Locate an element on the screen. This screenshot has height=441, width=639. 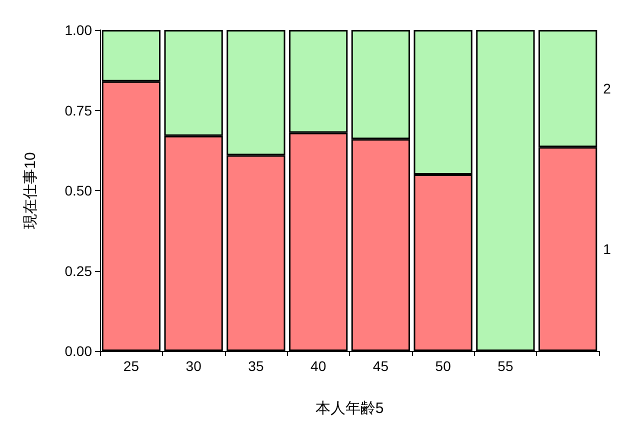
y-tick-label: 1.00 is located at coordinates (78, 30).